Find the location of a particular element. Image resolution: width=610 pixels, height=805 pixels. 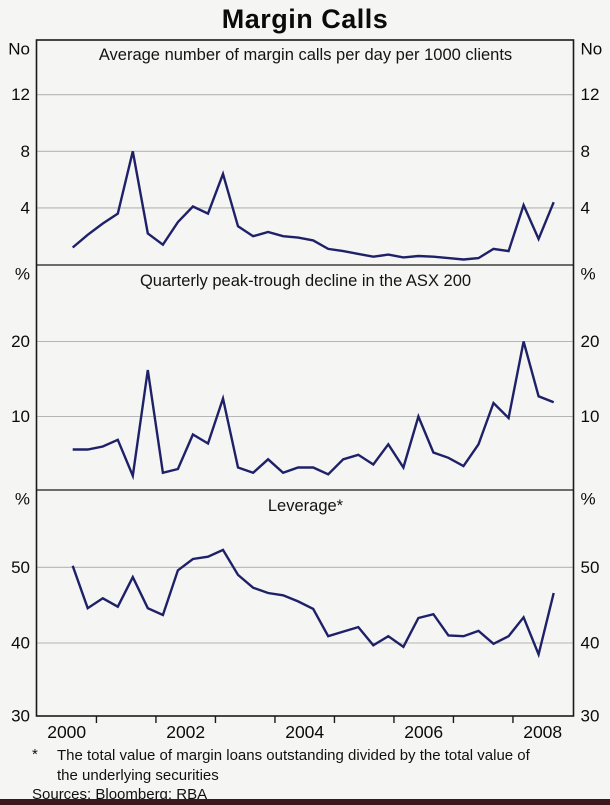

y-tick-label-left: 12 is located at coordinates (20, 94).